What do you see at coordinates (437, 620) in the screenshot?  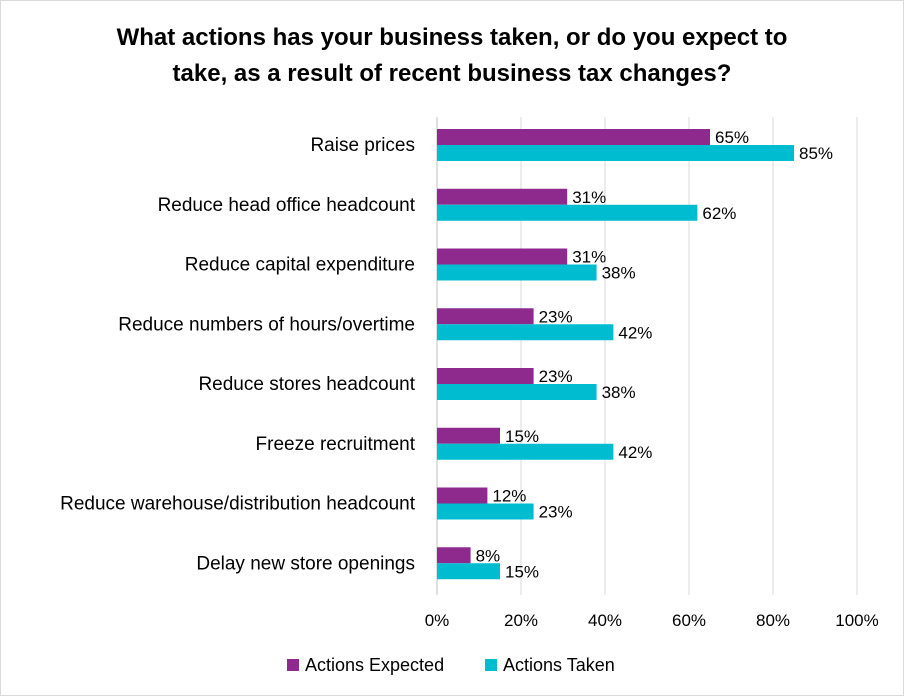 I see `x-tick-label: 0%` at bounding box center [437, 620].